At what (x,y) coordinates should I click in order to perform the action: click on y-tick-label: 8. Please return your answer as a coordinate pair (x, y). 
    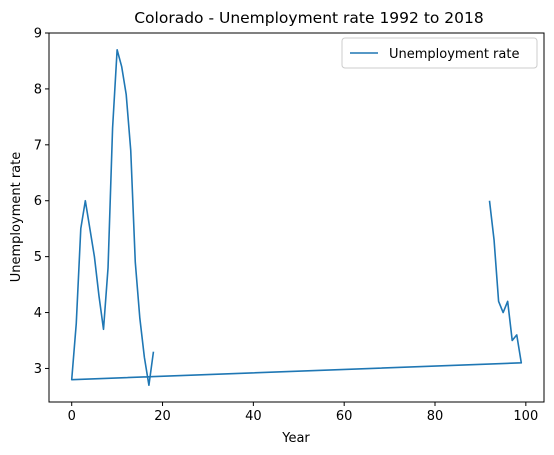
    Looking at the image, I should click on (38, 89).